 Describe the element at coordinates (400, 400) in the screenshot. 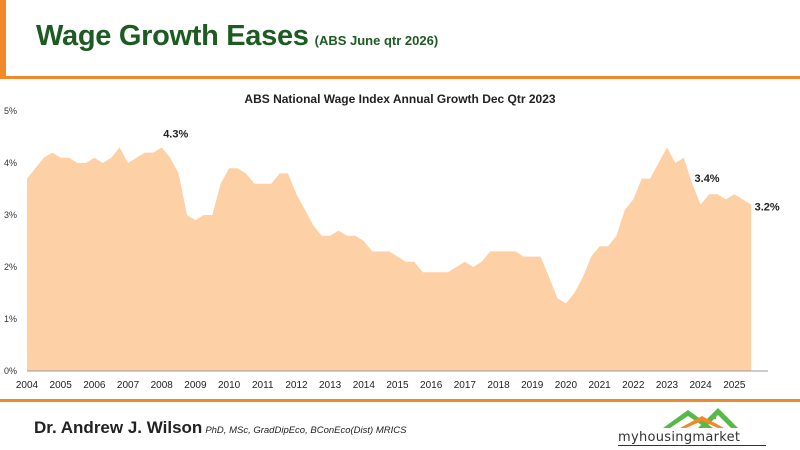

I see `footer-divider` at that location.